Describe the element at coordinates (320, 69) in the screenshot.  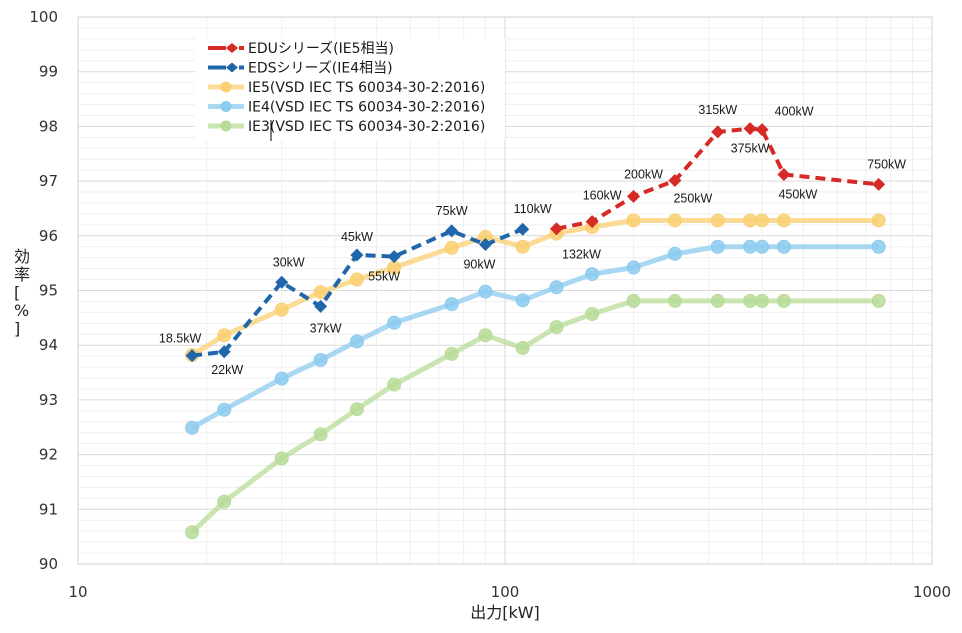
I see `legend-label: EDSシリーズ(IE4相当)` at that location.